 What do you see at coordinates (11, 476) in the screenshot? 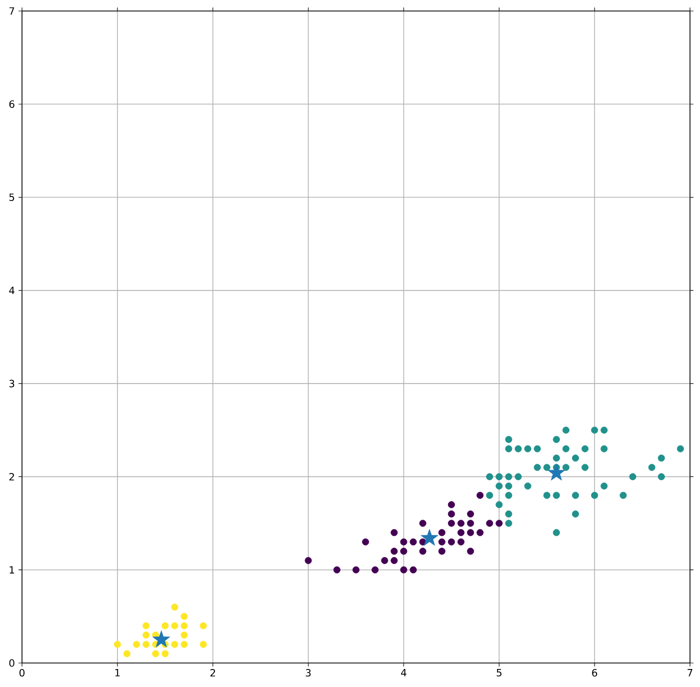
I see `y-tick-label: 2` at bounding box center [11, 476].